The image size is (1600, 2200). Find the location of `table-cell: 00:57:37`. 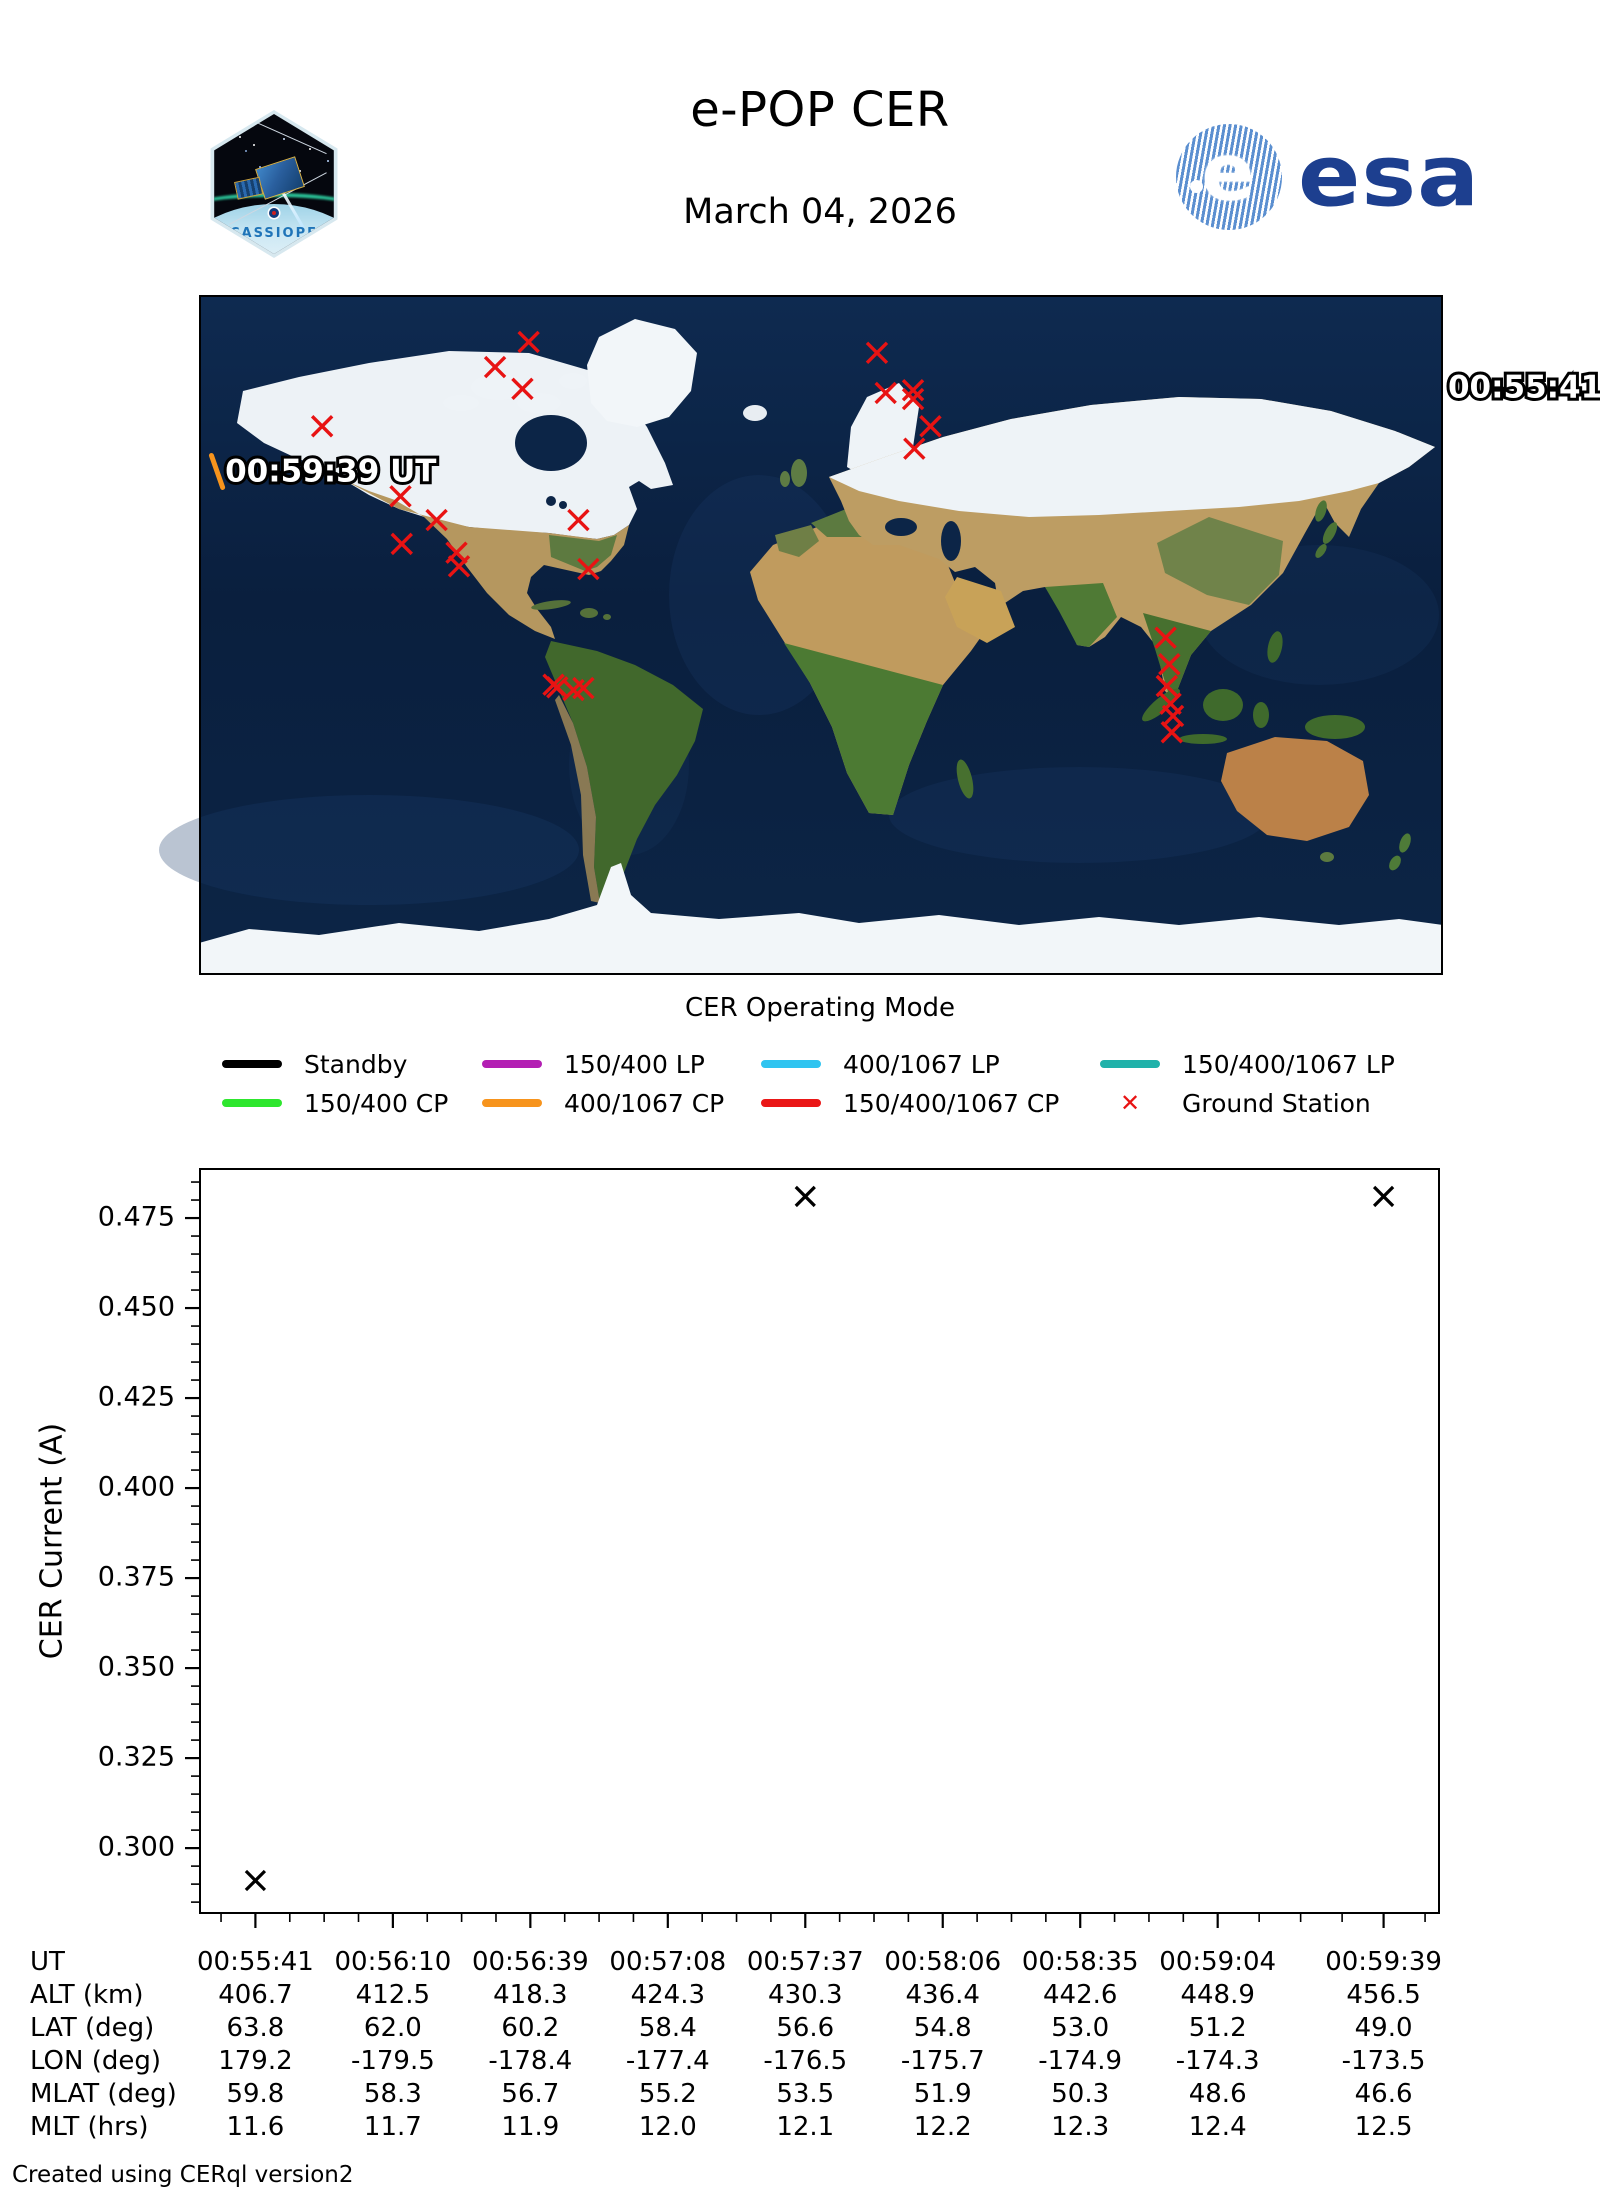

table-cell: 00:57:37 is located at coordinates (805, 1962).